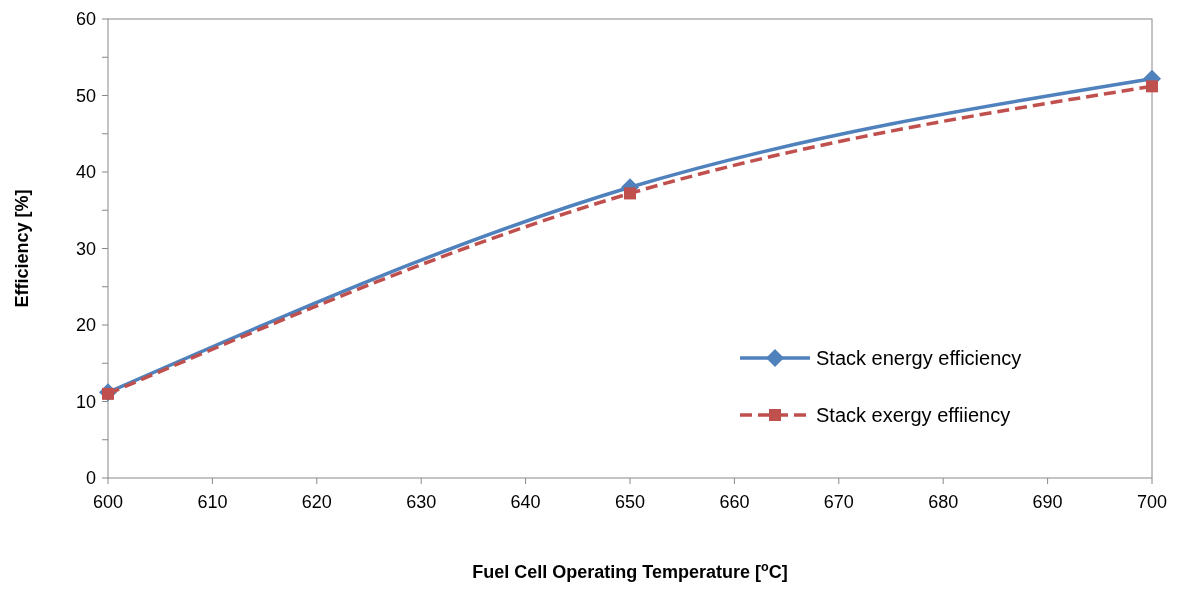  Describe the element at coordinates (85, 401) in the screenshot. I see `y-tick-label: 10` at that location.